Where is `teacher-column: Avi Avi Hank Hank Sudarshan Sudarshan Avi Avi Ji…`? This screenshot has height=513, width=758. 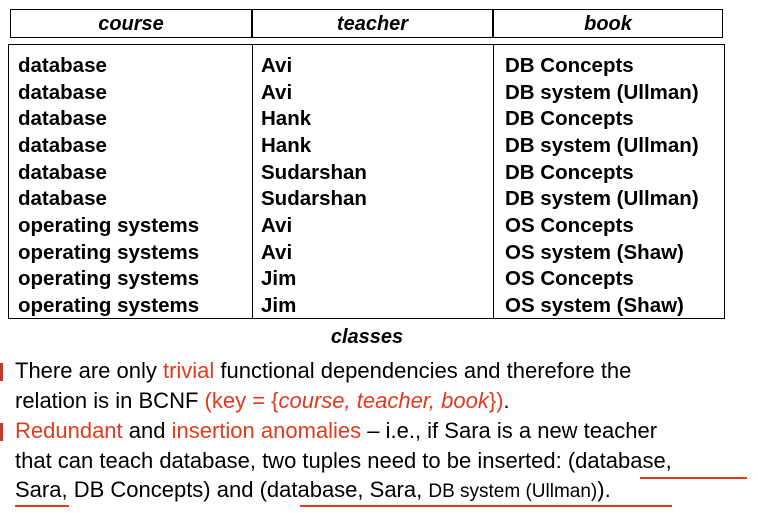 teacher-column: Avi Avi Hank Hank Sudarshan Sudarshan Avi Avi Ji… is located at coordinates (314, 186).